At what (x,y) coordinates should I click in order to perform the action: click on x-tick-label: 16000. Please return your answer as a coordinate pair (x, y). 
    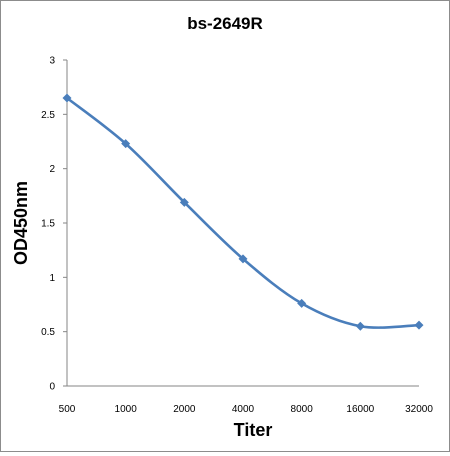
    Looking at the image, I should click on (360, 409).